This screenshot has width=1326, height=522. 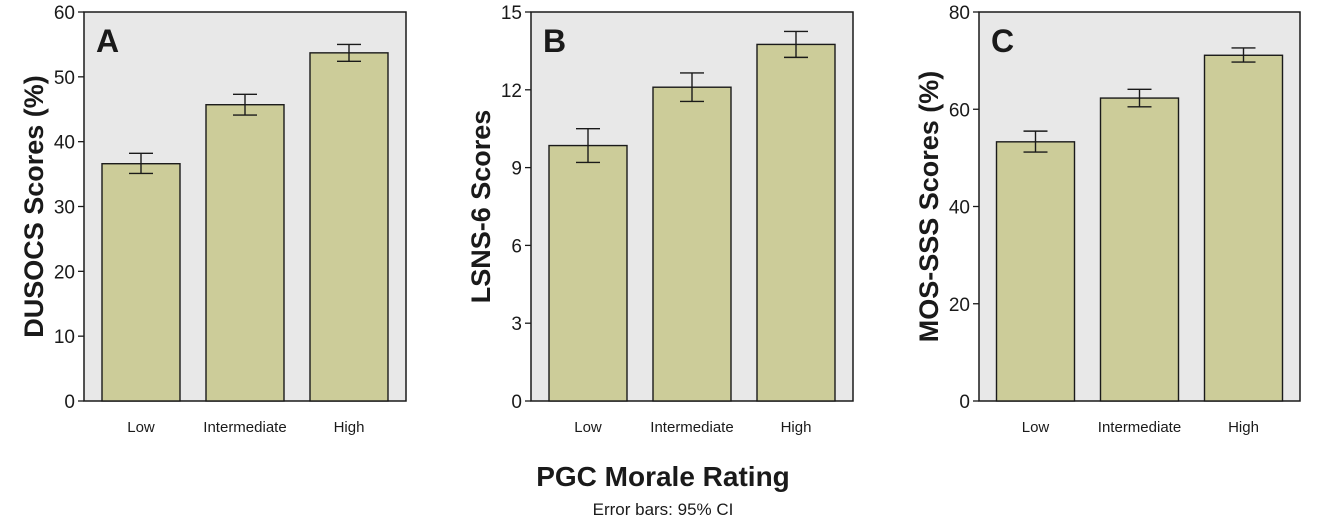 What do you see at coordinates (349, 227) in the screenshot?
I see `panel-a-bar-high` at bounding box center [349, 227].